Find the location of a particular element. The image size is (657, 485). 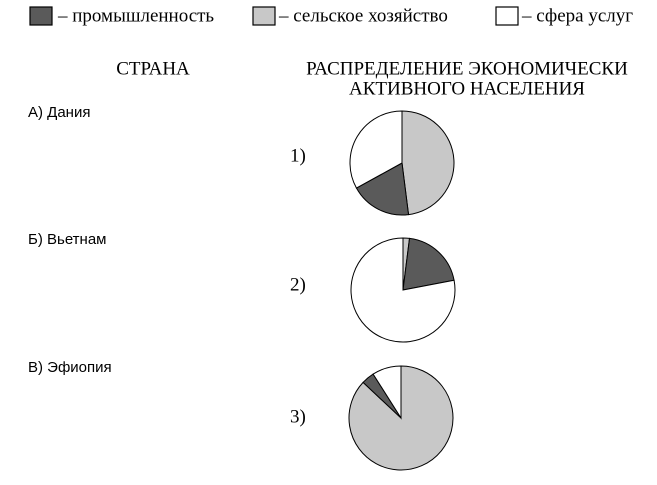

legend-label: – сфера услуг is located at coordinates (577, 15).